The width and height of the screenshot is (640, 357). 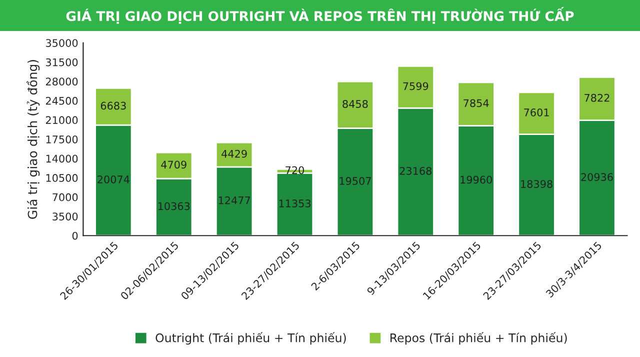 I want to click on data-label: 10363, so click(x=174, y=206).